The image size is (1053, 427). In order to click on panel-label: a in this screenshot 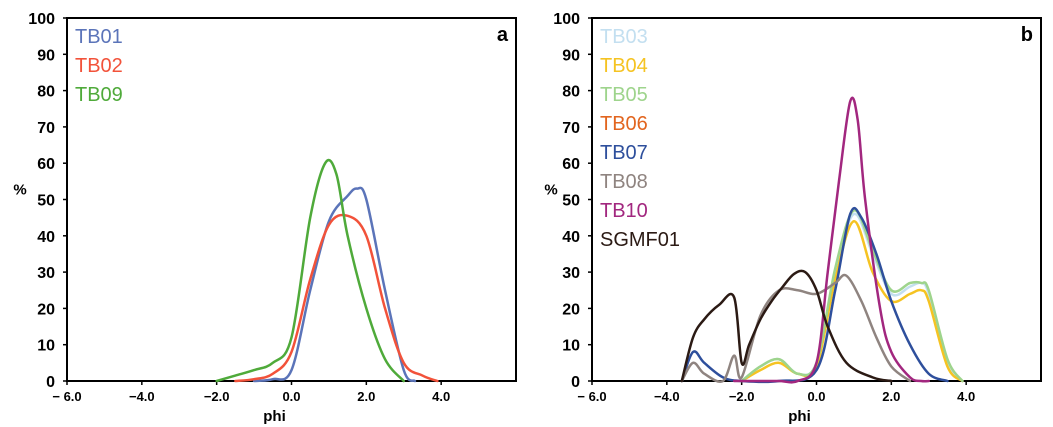, I will do `click(503, 35)`.